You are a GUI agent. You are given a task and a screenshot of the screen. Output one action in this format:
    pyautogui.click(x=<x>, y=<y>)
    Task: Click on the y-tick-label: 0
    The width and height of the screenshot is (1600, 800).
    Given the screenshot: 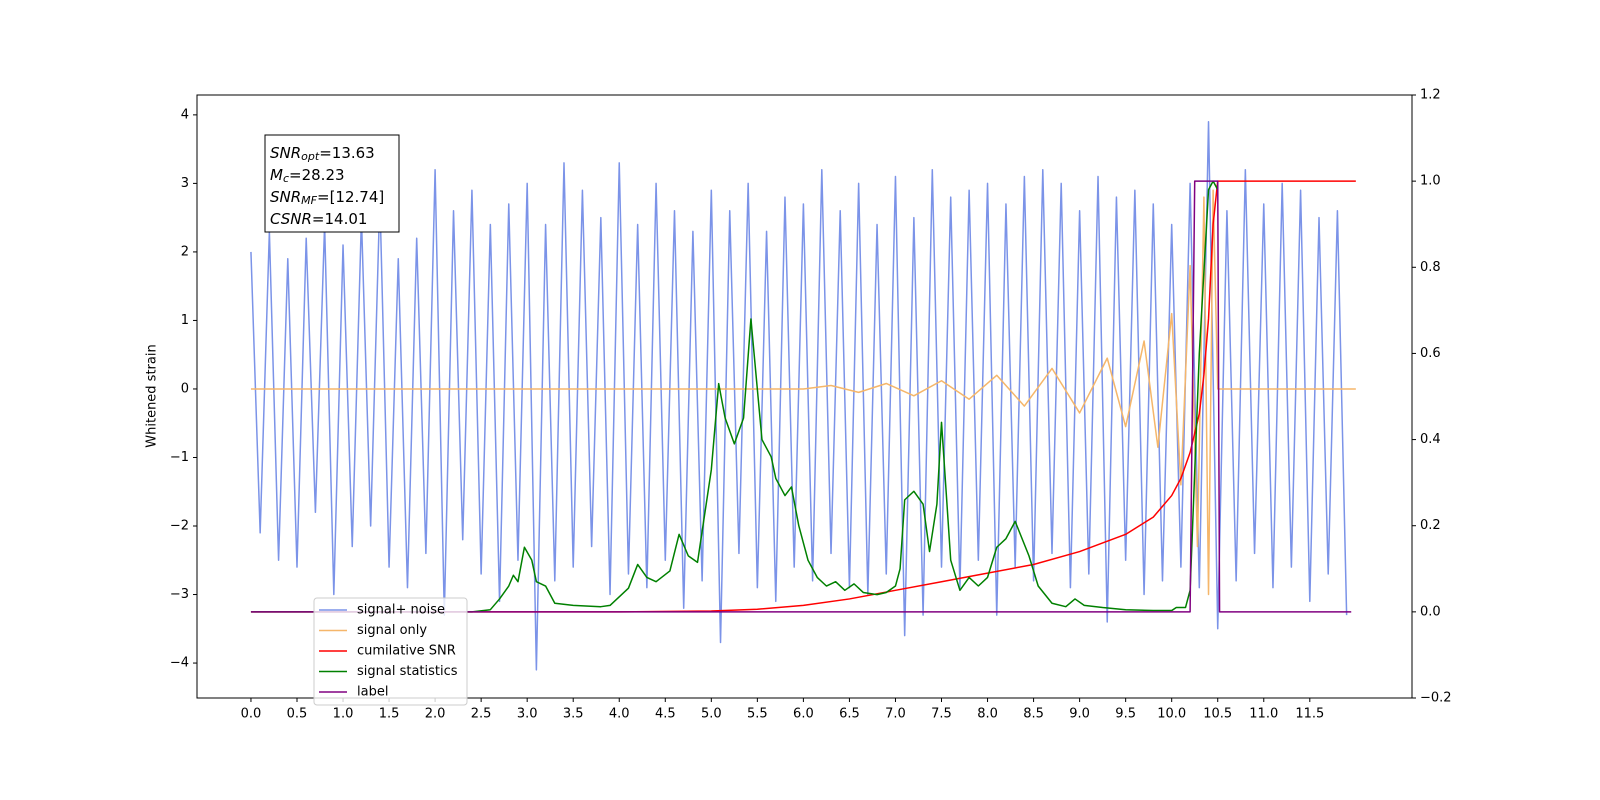 What is the action you would take?
    pyautogui.click(x=185, y=388)
    